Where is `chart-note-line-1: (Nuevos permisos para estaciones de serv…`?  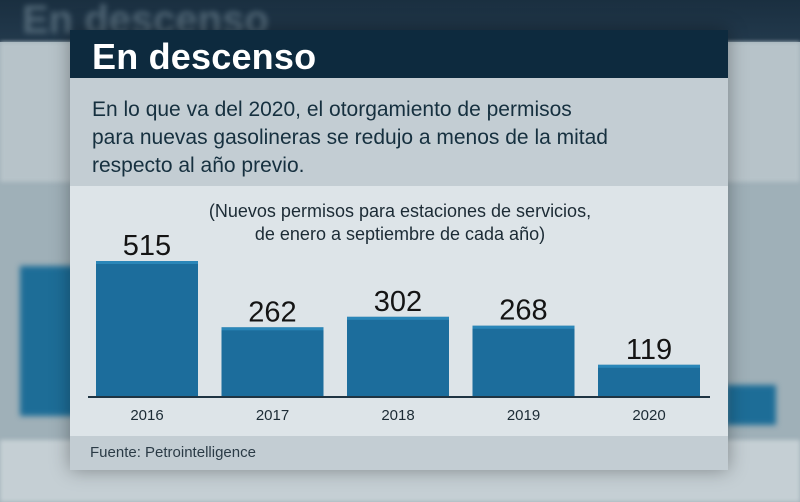 chart-note-line-1: (Nuevos permisos para estaciones de serv… is located at coordinates (400, 211).